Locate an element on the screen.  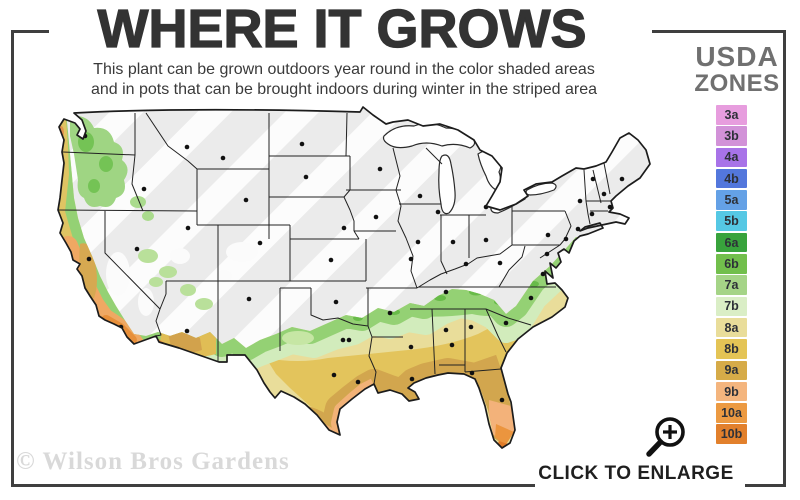
legend-title-zones: ZONES is located at coordinates (737, 84).